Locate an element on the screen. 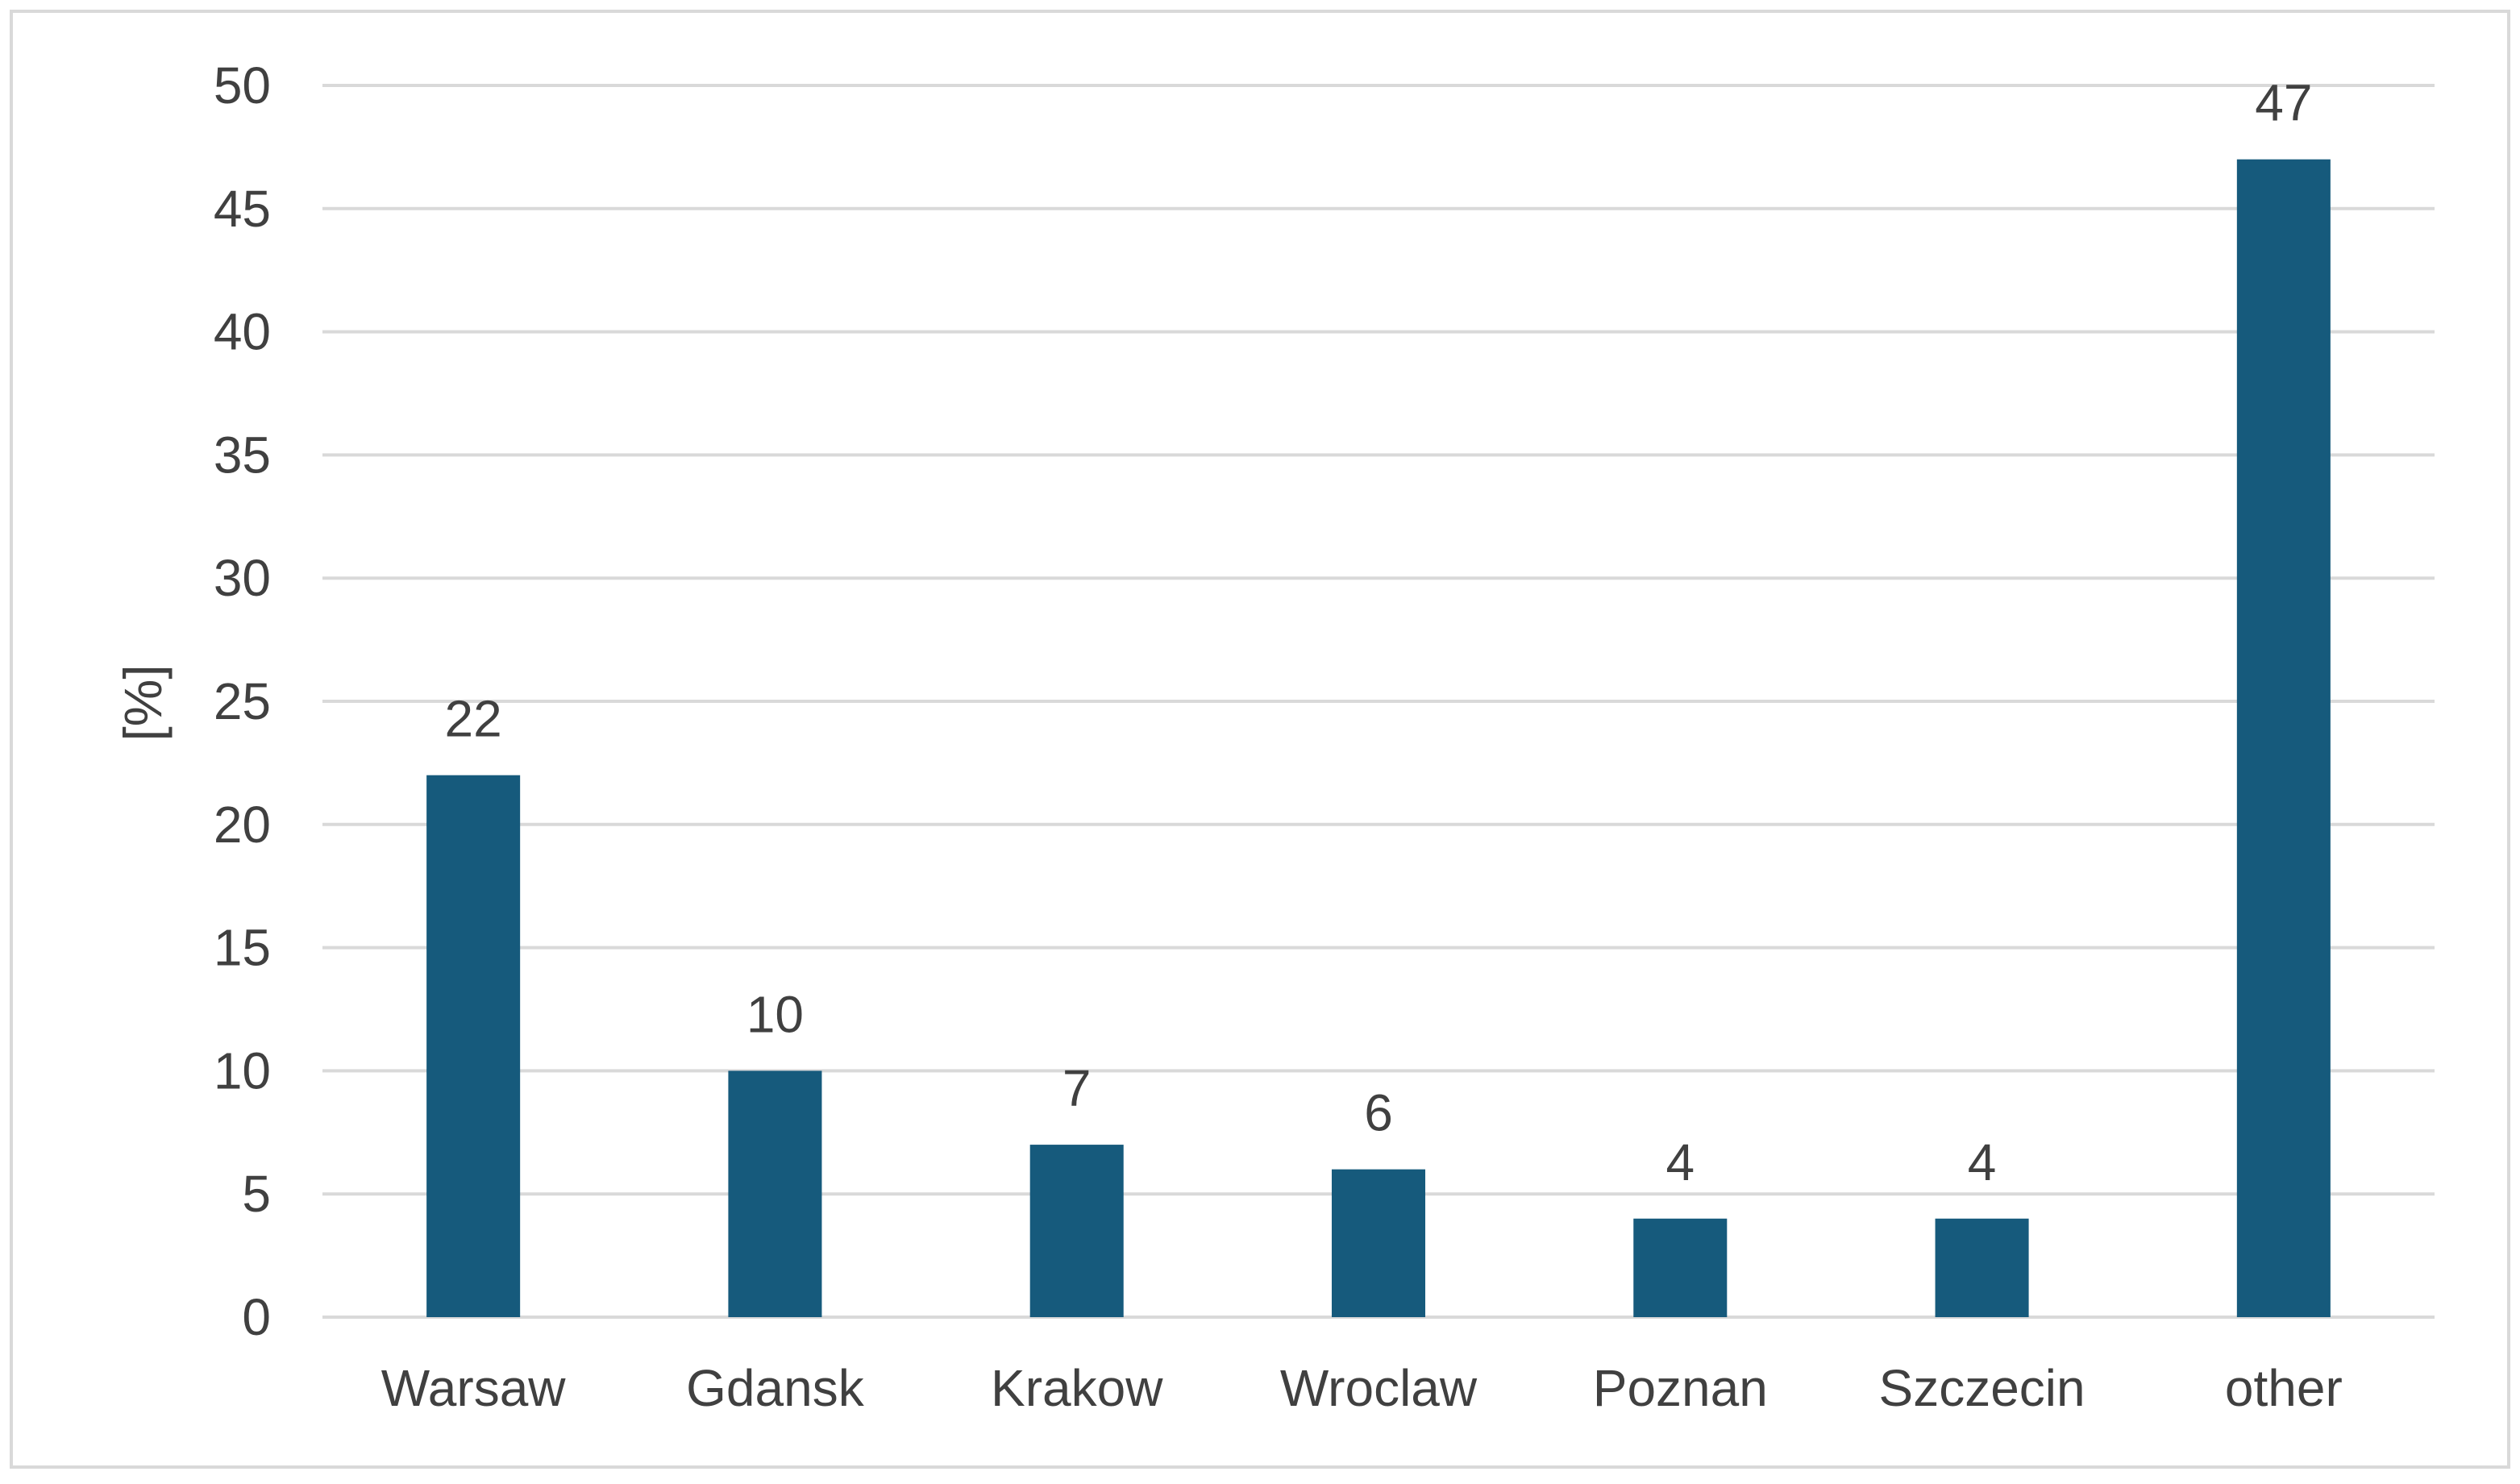  y-tick-label: 30 is located at coordinates (242, 578).